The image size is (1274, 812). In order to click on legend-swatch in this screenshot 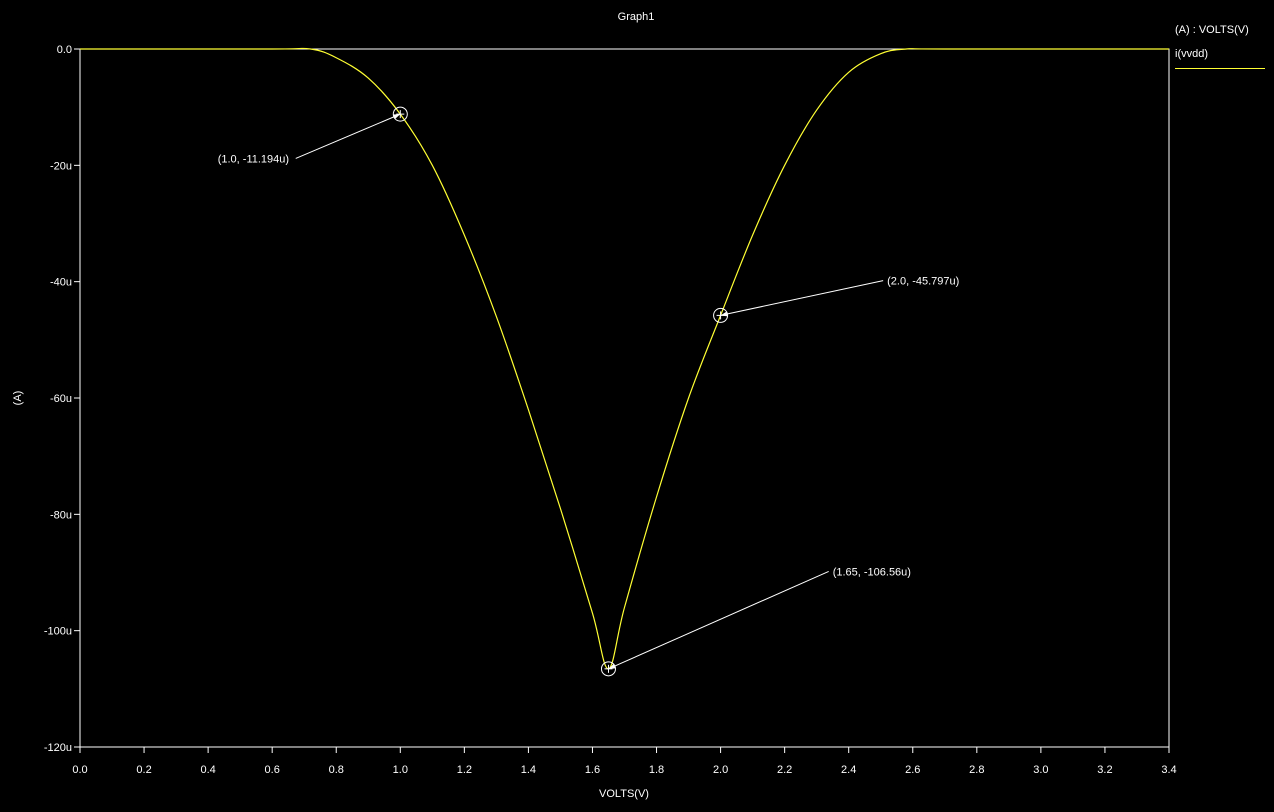, I will do `click(1220, 68)`.